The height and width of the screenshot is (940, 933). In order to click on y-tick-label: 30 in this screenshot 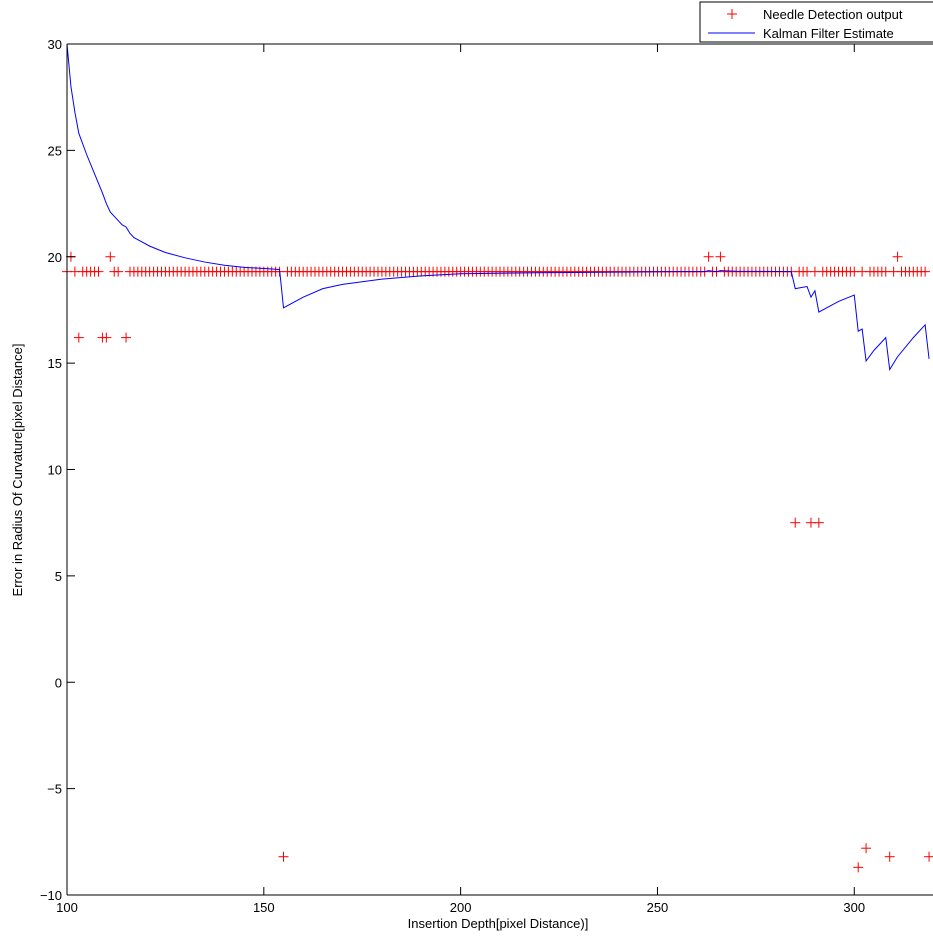, I will do `click(55, 44)`.